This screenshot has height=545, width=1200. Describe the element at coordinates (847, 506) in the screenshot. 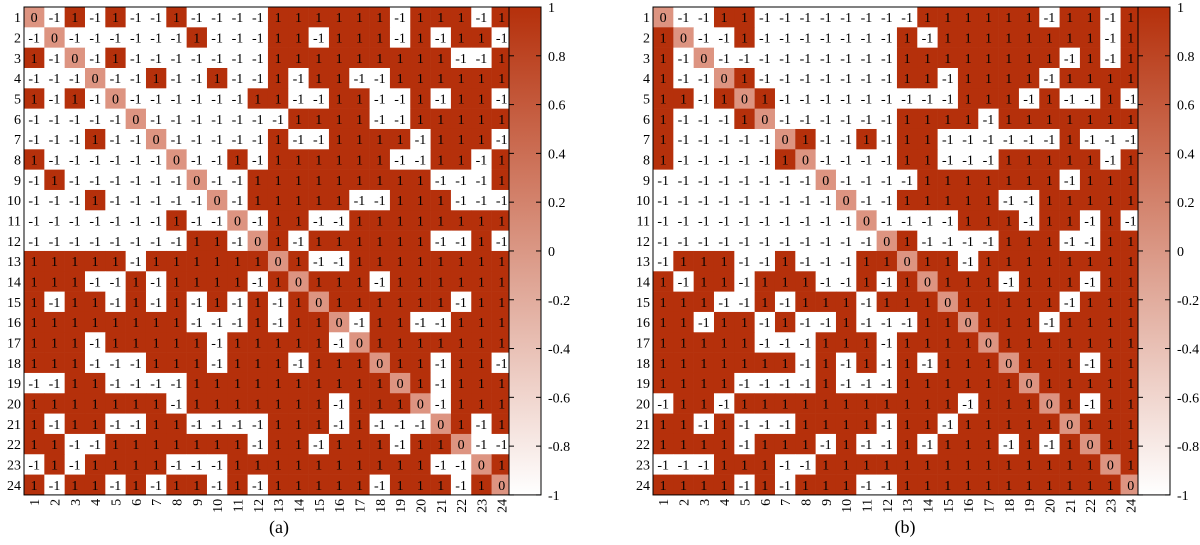

I see `col-tick-label: 10` at that location.